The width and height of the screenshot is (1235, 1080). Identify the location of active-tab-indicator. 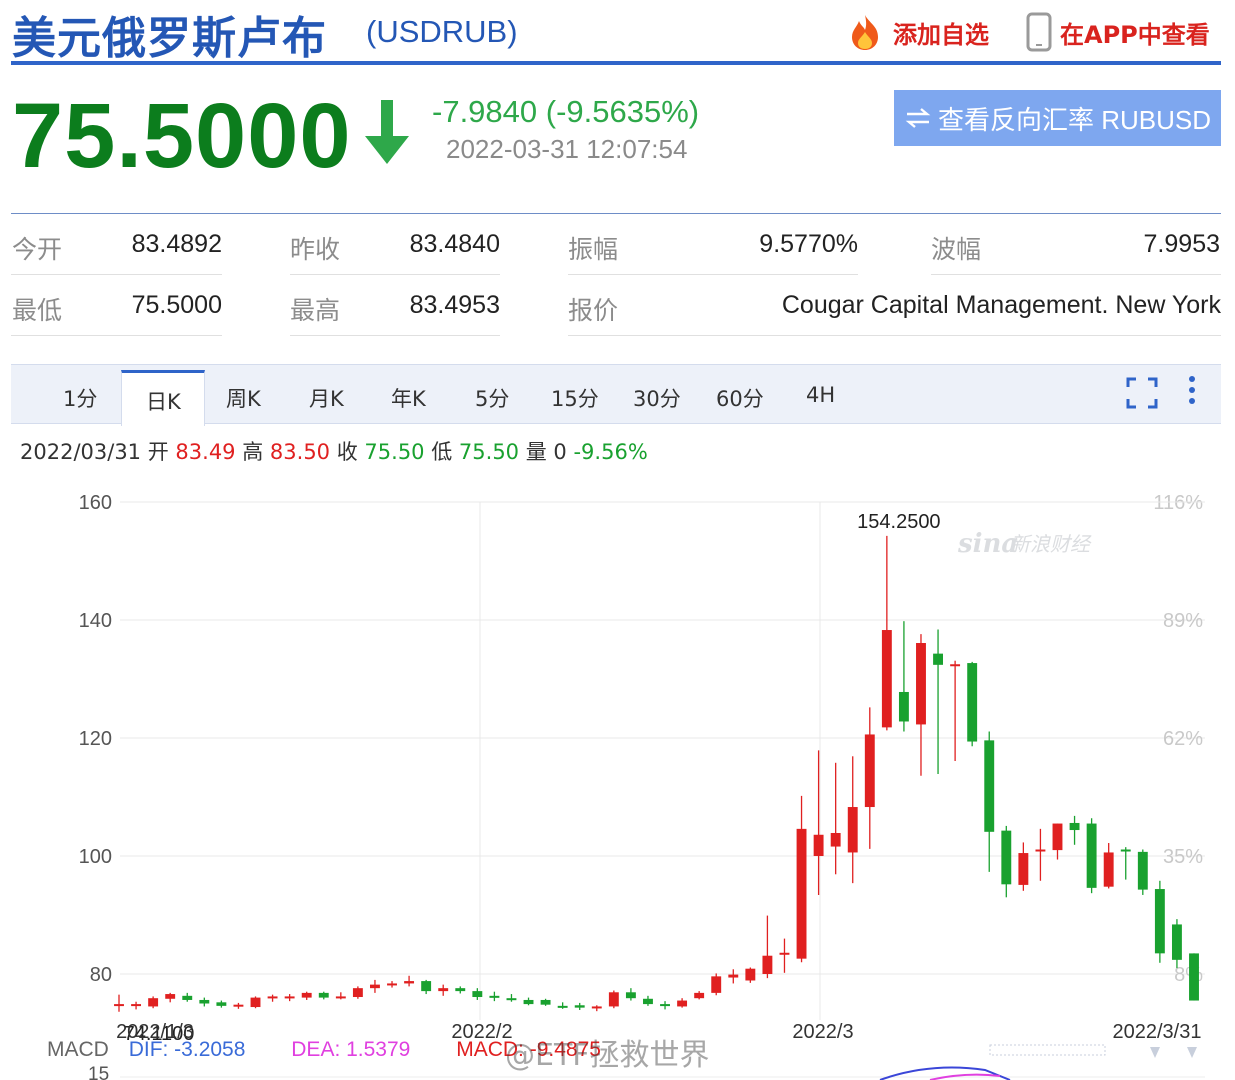
(163, 398).